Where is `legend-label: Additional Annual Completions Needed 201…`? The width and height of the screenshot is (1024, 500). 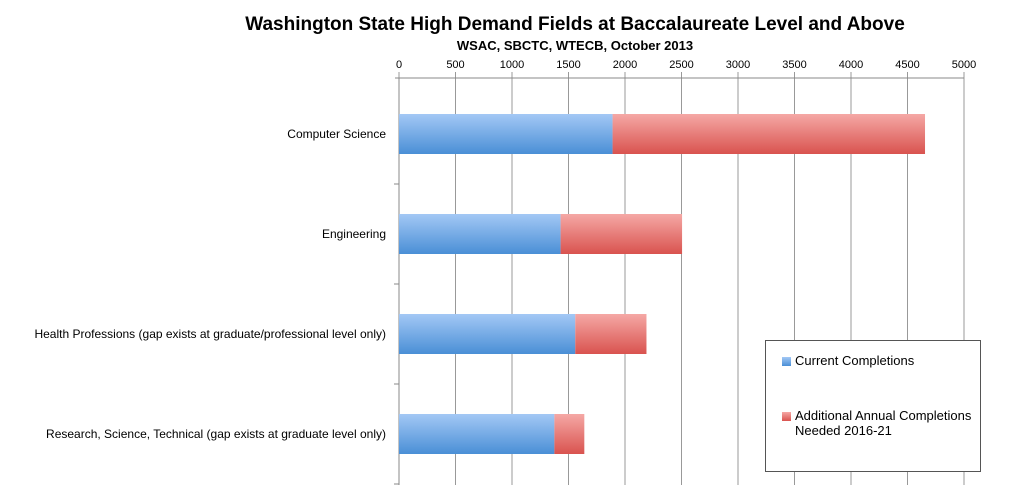
legend-label: Additional Annual Completions Needed 201… is located at coordinates (883, 423).